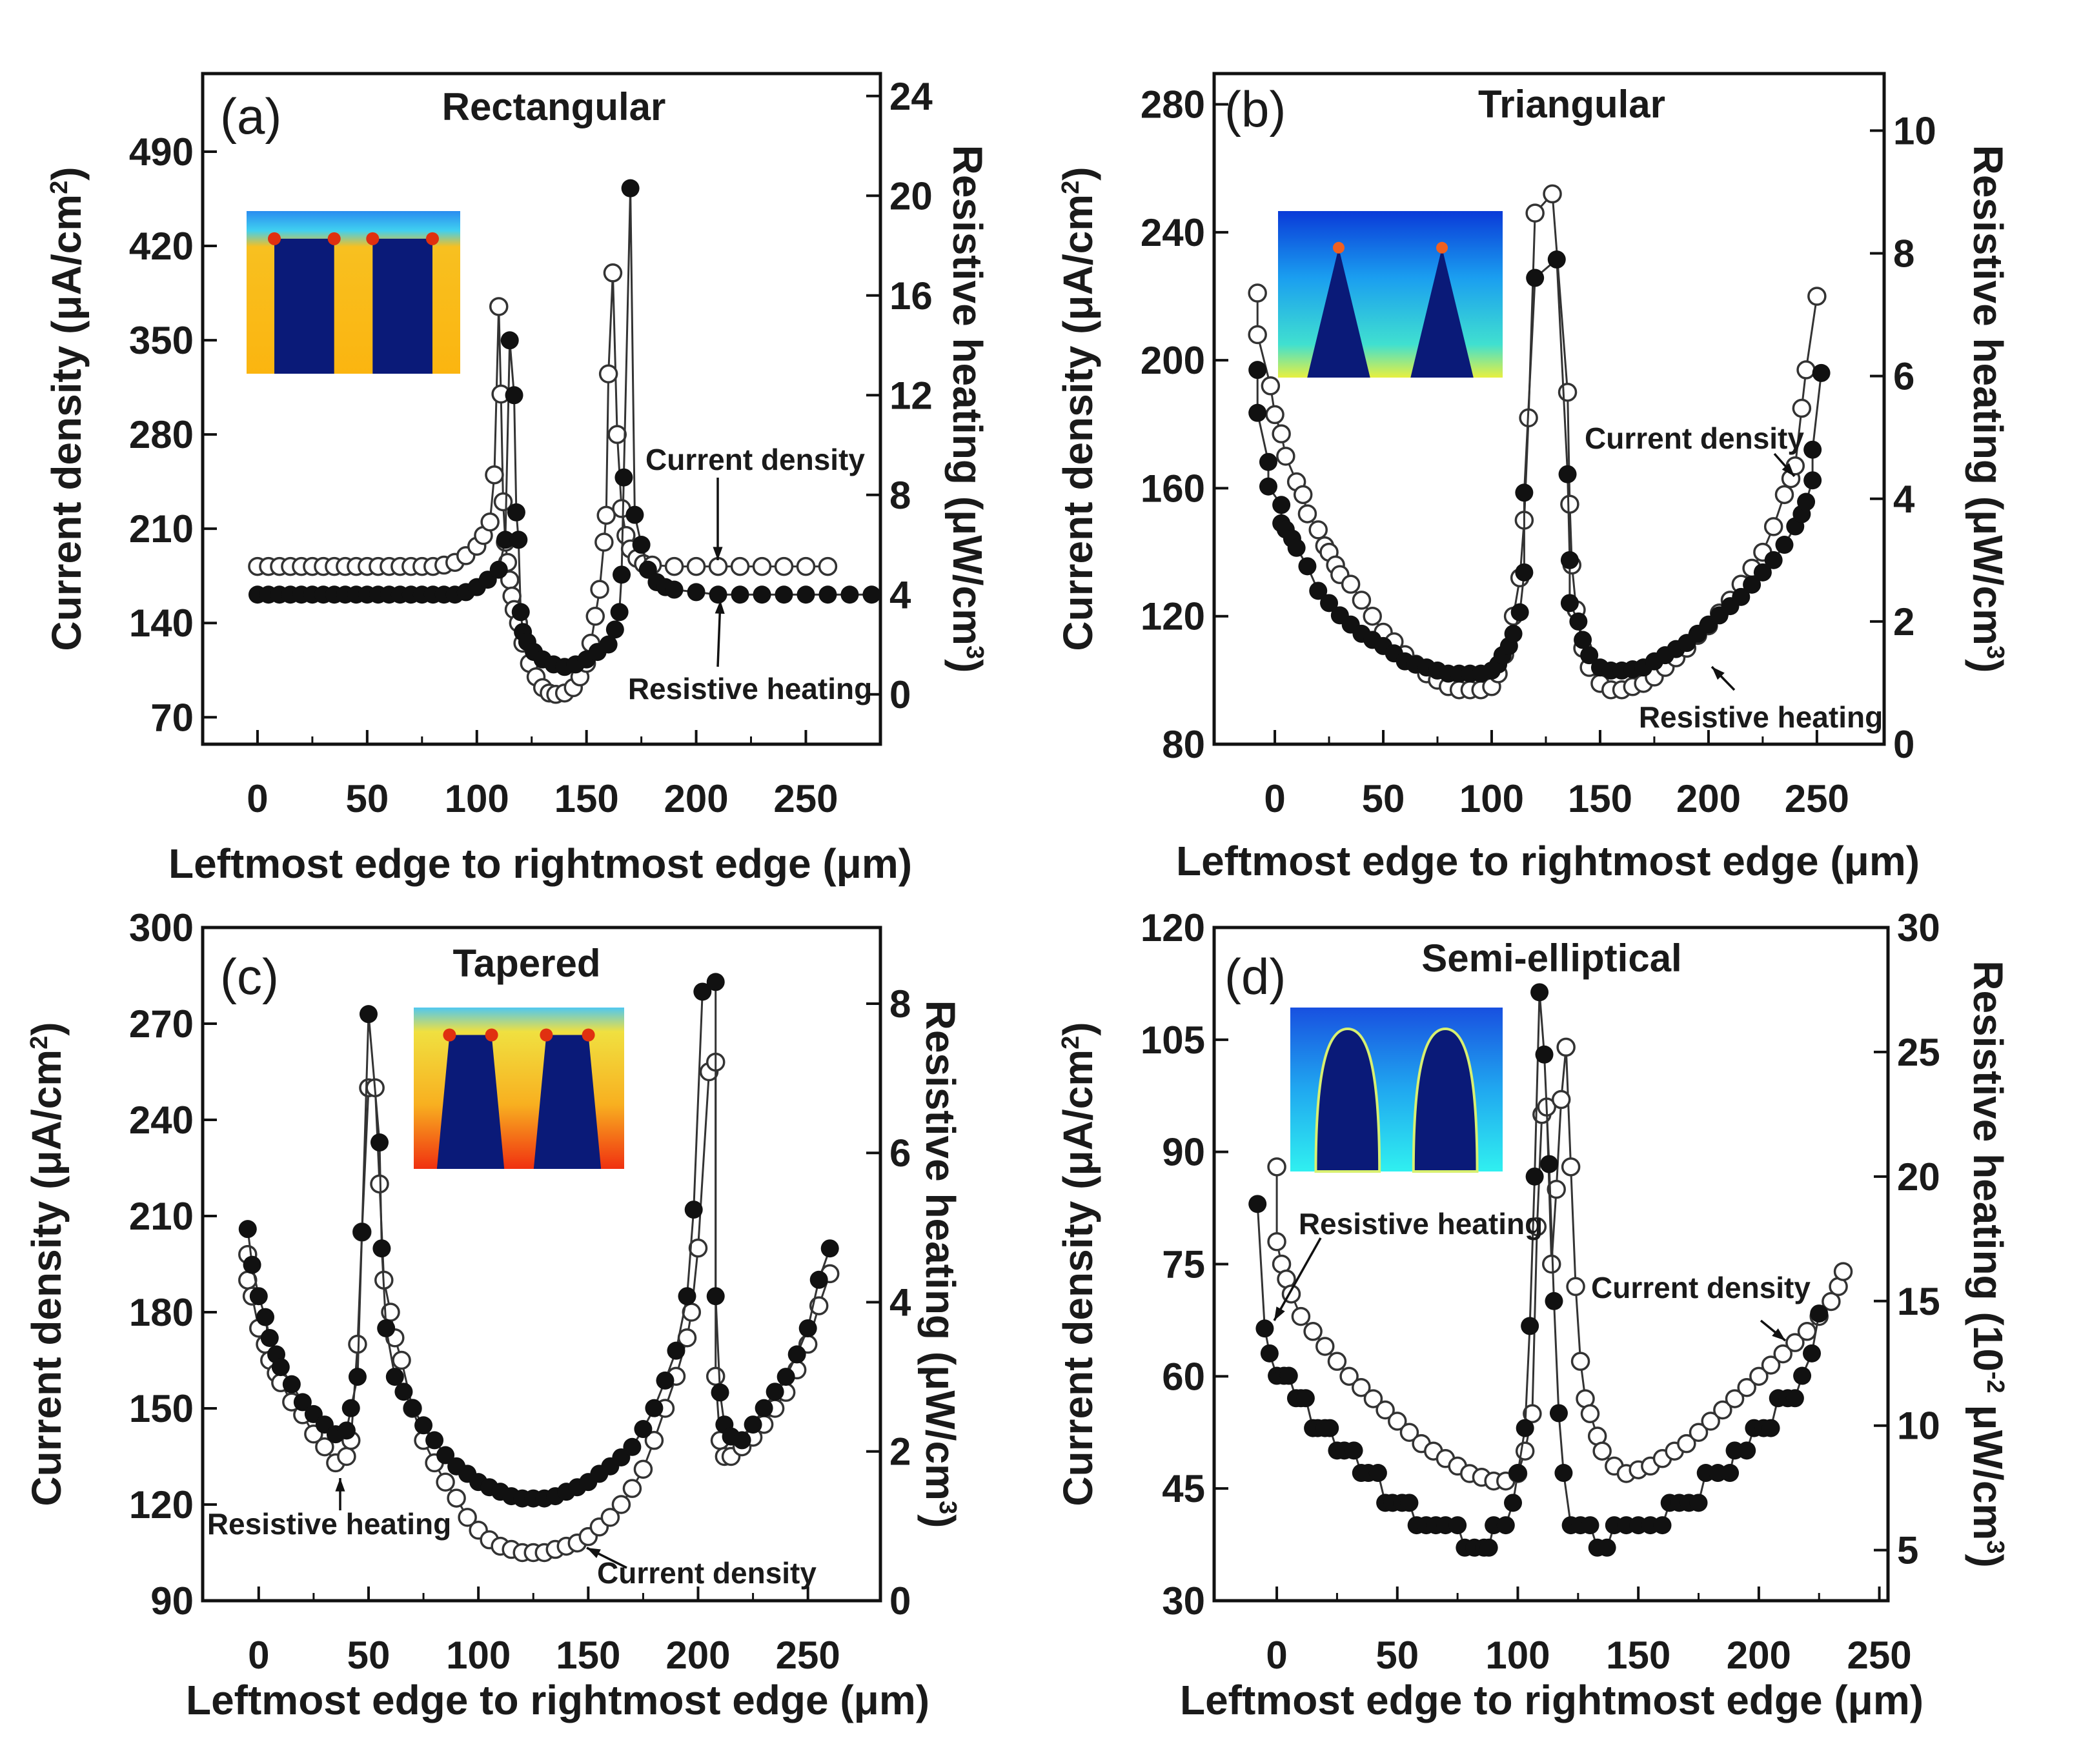  Describe the element at coordinates (1551, 958) in the screenshot. I see `chart-title: Semi-elliptical` at that location.